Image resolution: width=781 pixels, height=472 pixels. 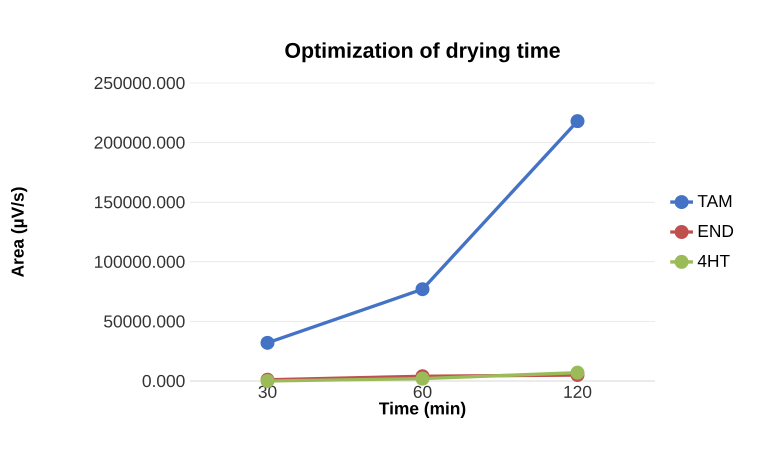 What do you see at coordinates (422, 52) in the screenshot?
I see `chart-title: Optimization of drying time` at bounding box center [422, 52].